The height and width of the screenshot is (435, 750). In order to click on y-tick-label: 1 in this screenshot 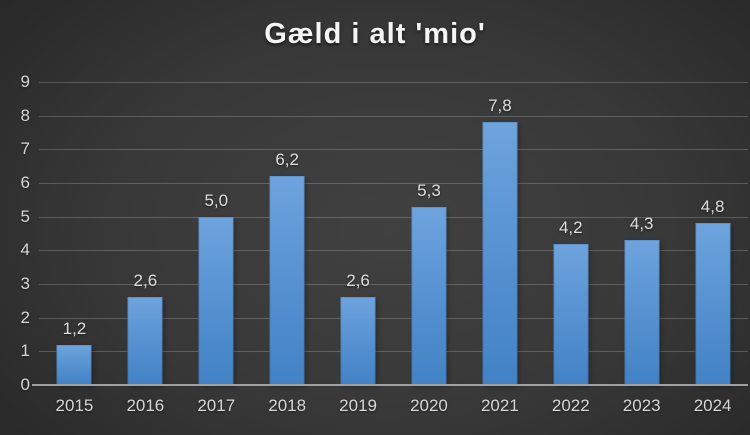, I will do `click(25, 351)`.